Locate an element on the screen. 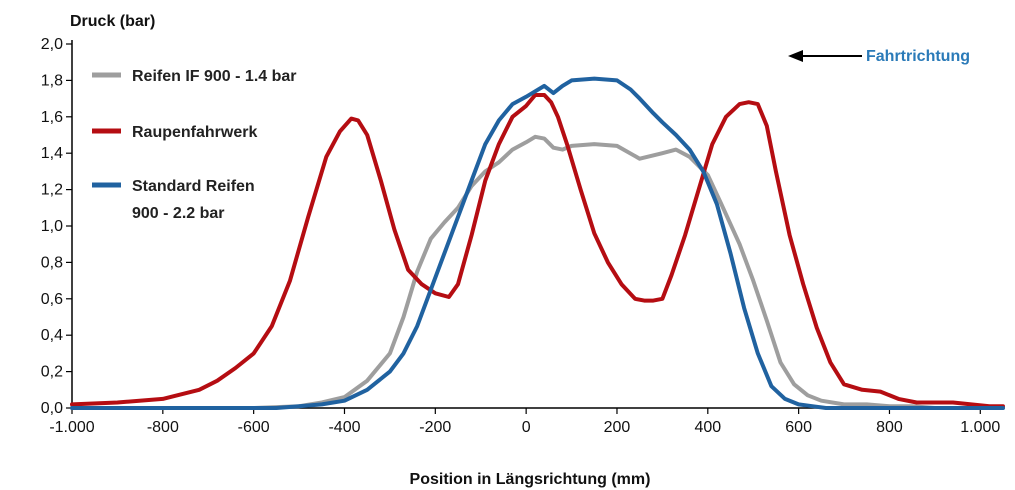 This screenshot has width=1015, height=490. x-tick-label: 400 is located at coordinates (707, 427).